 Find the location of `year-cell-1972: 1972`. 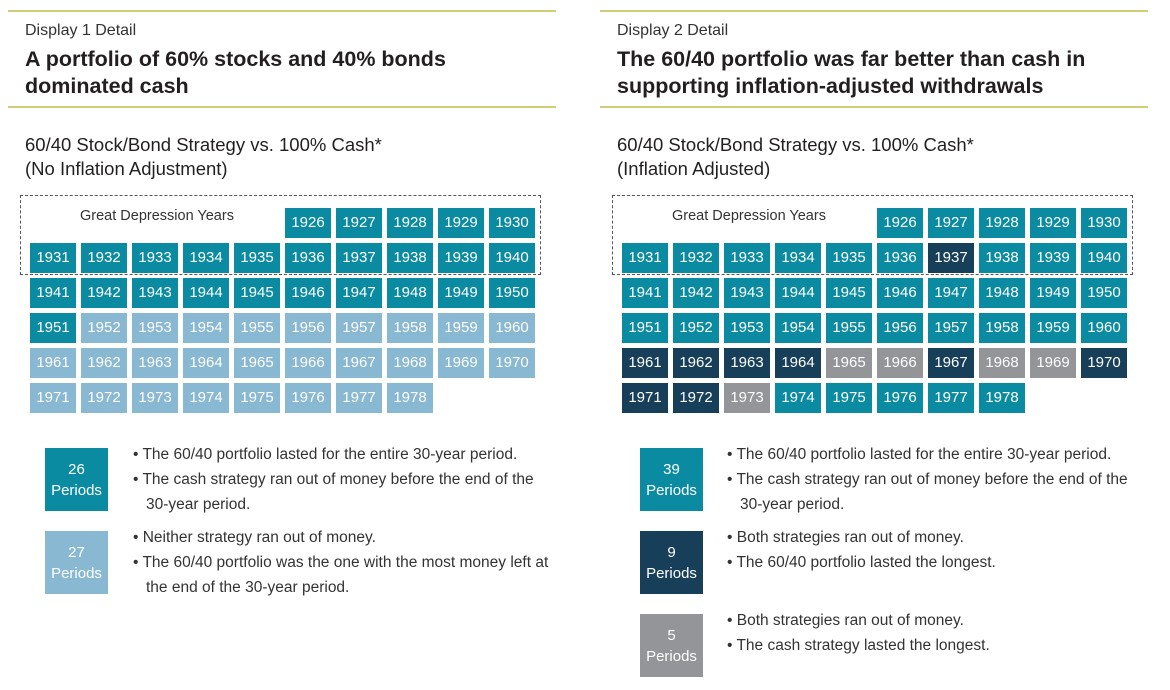

year-cell-1972: 1972 is located at coordinates (104, 398).